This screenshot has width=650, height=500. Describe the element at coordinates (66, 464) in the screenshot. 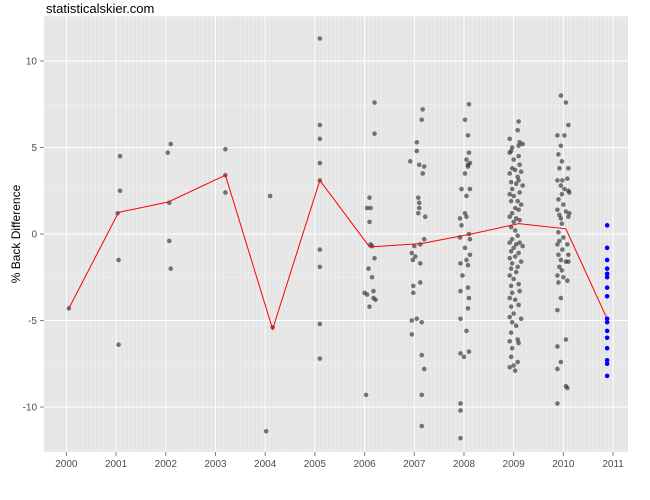

I see `x-tick-label: 2000` at that location.